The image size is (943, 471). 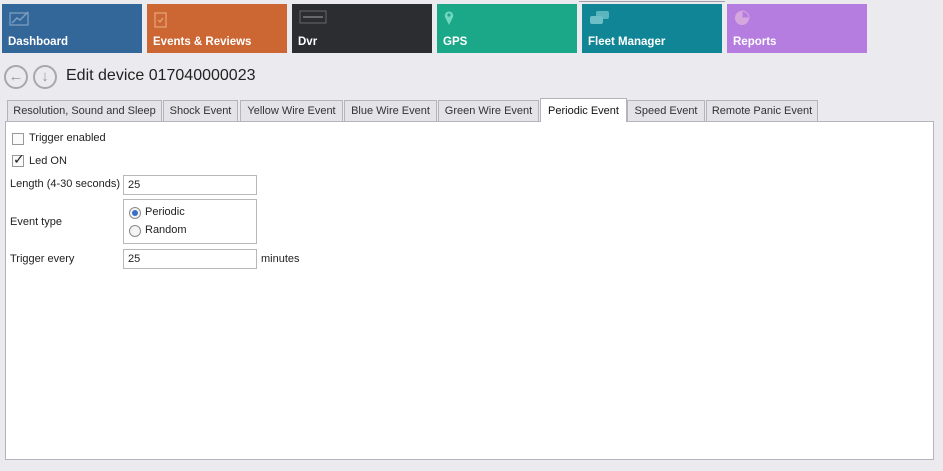 I want to click on arrow-down-icon: ↓, so click(x=45, y=76).